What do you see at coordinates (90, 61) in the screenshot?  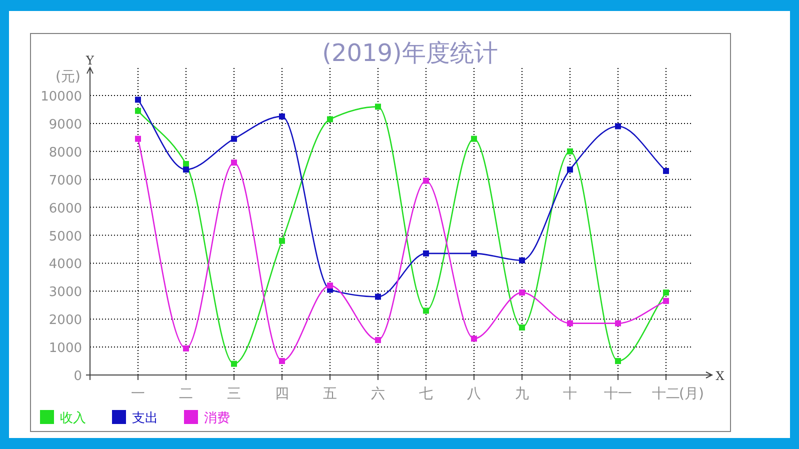 I see `annotation: Y` at bounding box center [90, 61].